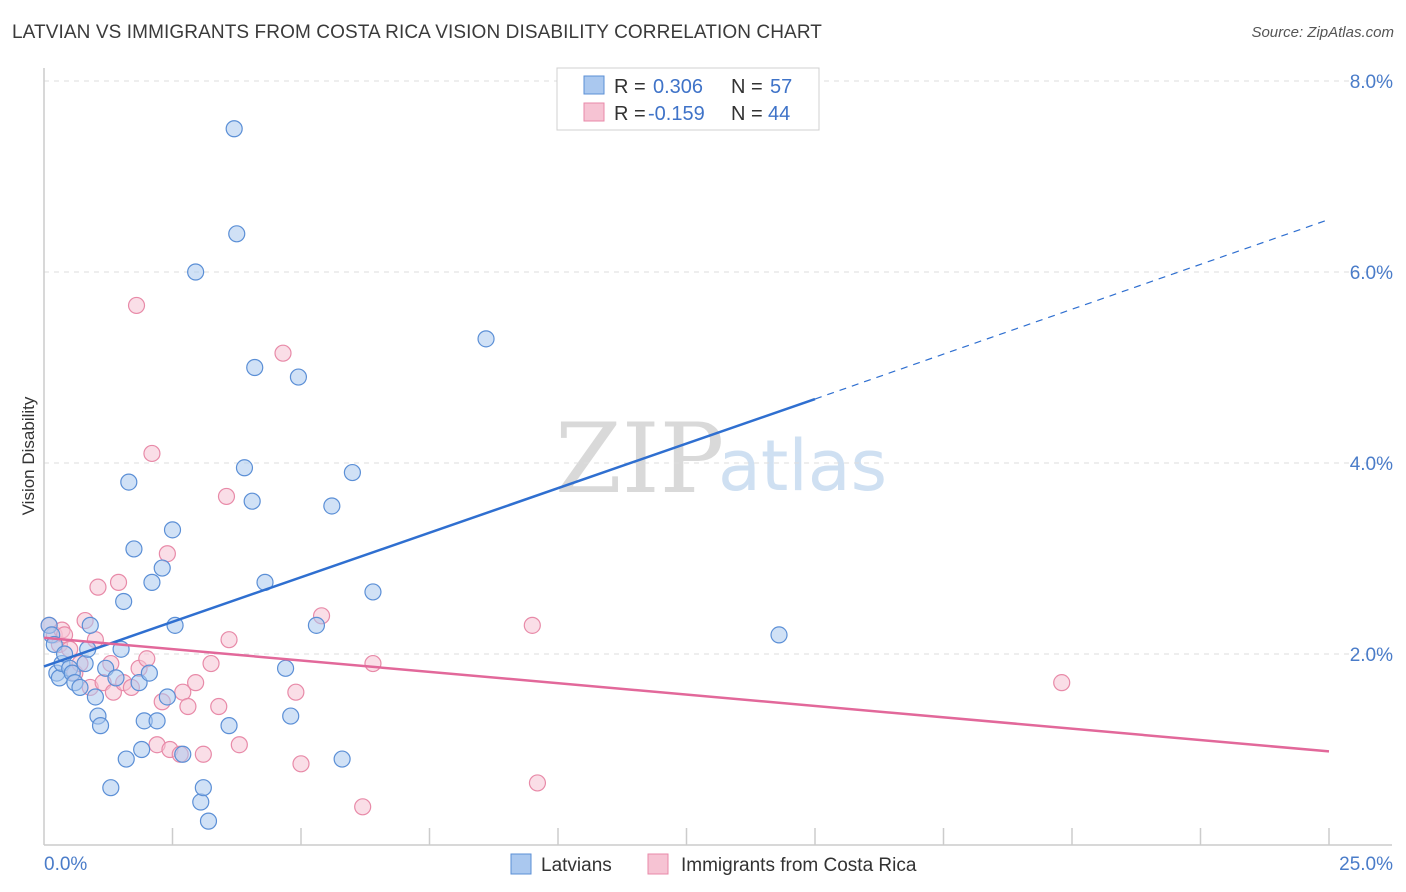 This screenshot has width=1406, height=892. Describe the element at coordinates (1371, 82) in the screenshot. I see `y-tick-label-8: 8.0%` at that location.